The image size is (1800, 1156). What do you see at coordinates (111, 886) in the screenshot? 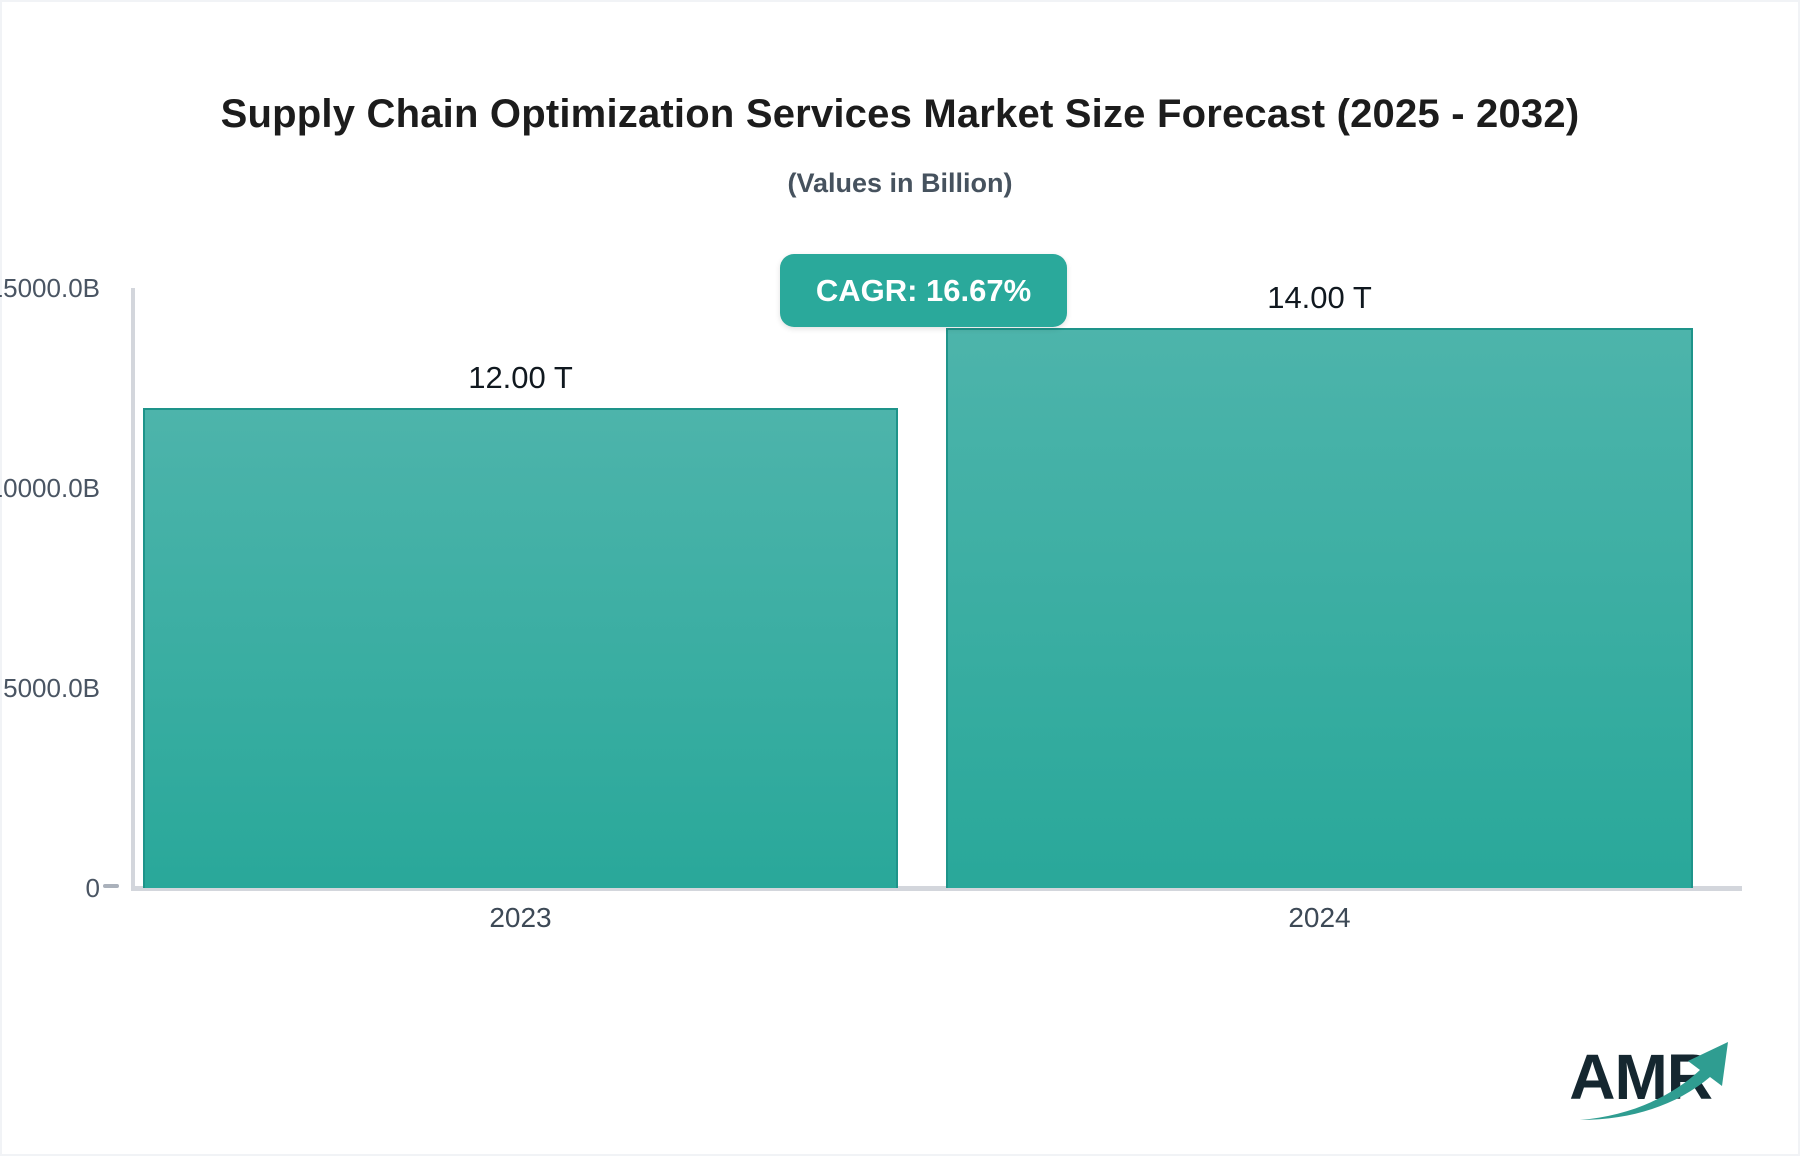
I see `zero-tick-mark` at bounding box center [111, 886].